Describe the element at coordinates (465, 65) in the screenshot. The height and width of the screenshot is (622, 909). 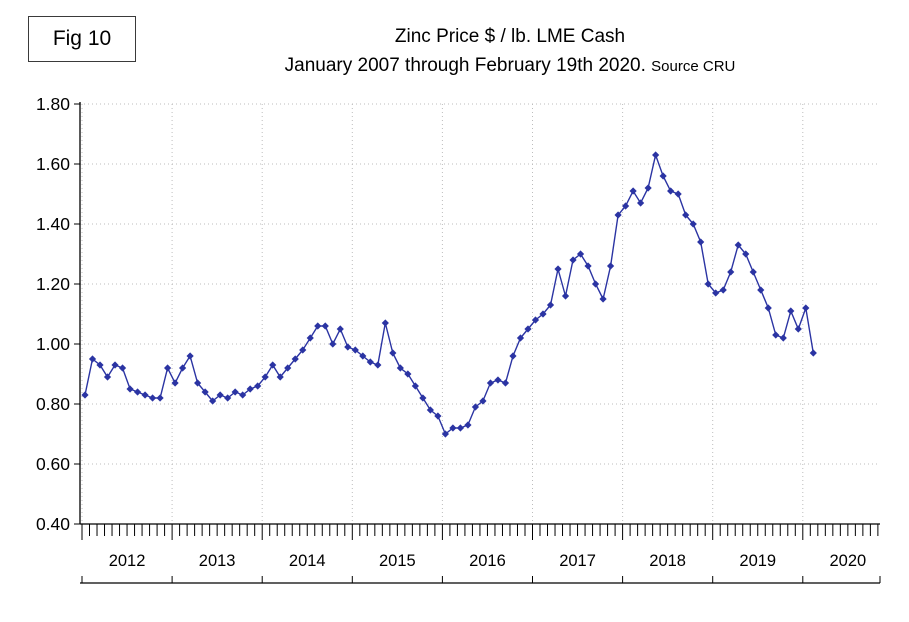
I see `chart-subtitle-text: January 2007 through February 19th 2020.` at that location.